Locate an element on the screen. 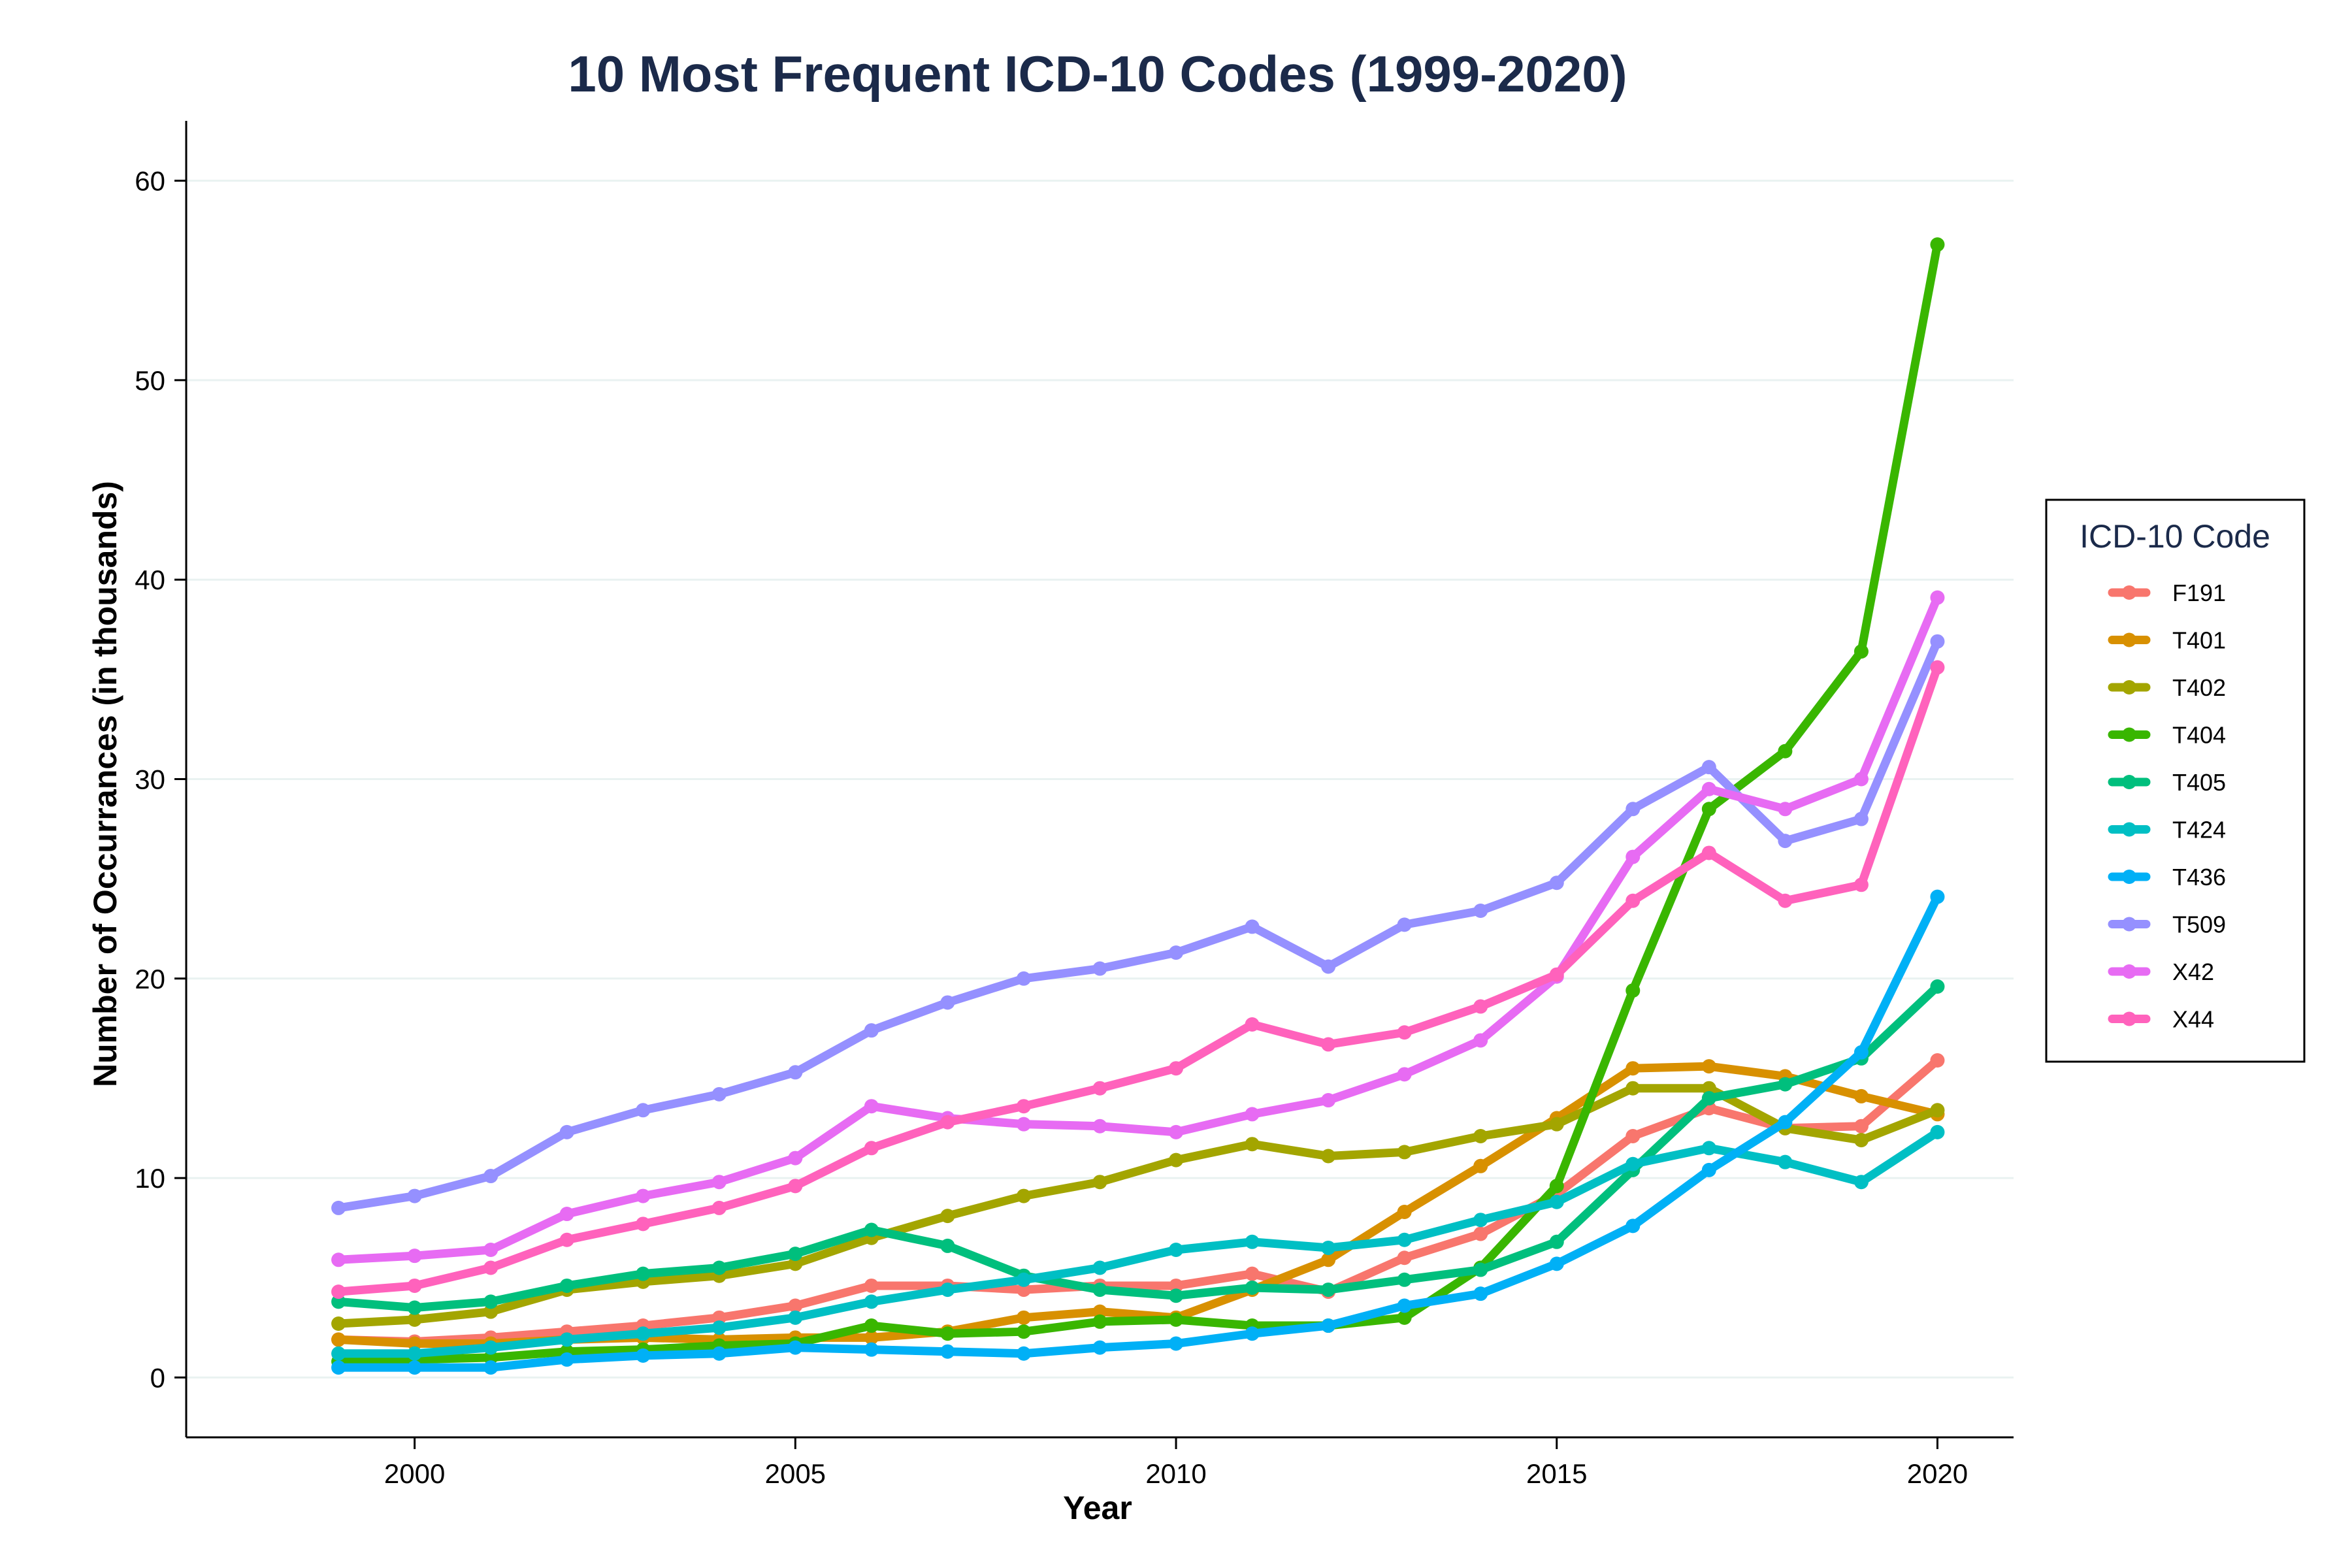 The height and width of the screenshot is (1568, 2352). data-point-T436-2019 is located at coordinates (1861, 1052).